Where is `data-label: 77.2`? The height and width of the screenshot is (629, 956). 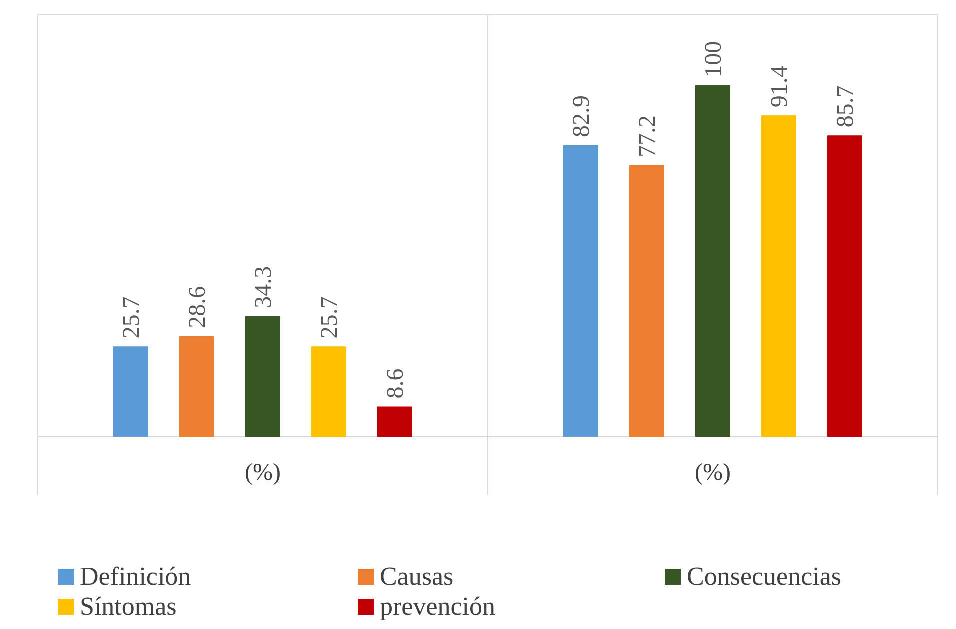
data-label: 77.2 is located at coordinates (648, 137).